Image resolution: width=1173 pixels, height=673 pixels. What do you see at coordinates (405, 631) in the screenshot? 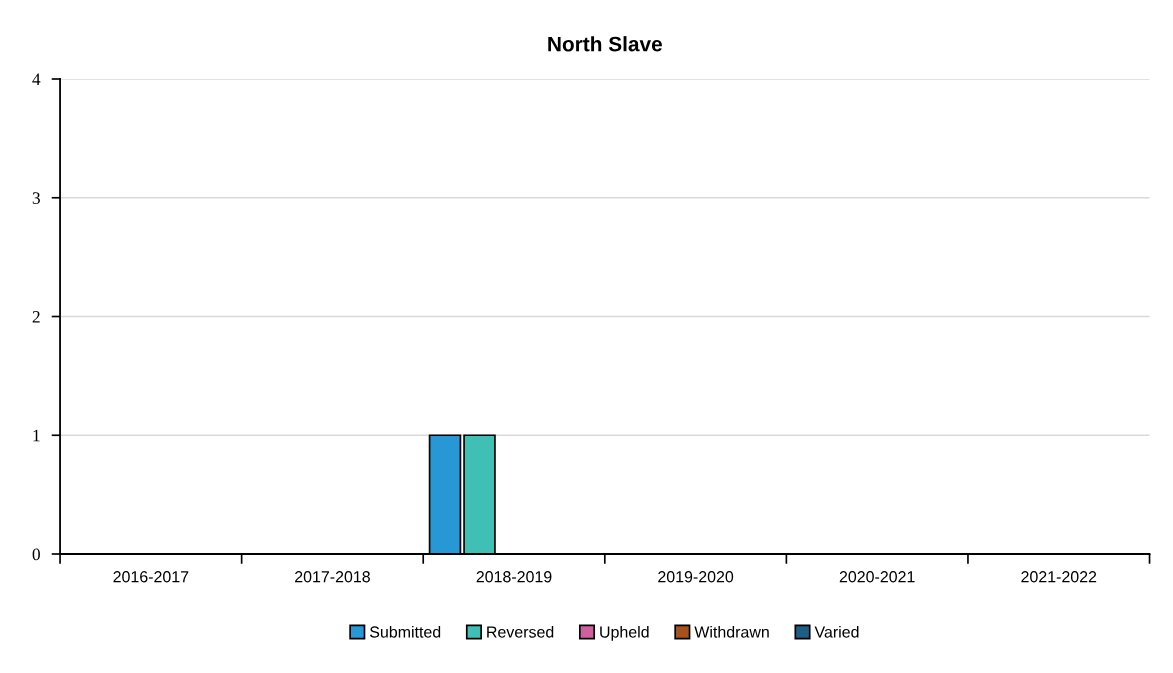
I see `legend-label: Submitted` at bounding box center [405, 631].